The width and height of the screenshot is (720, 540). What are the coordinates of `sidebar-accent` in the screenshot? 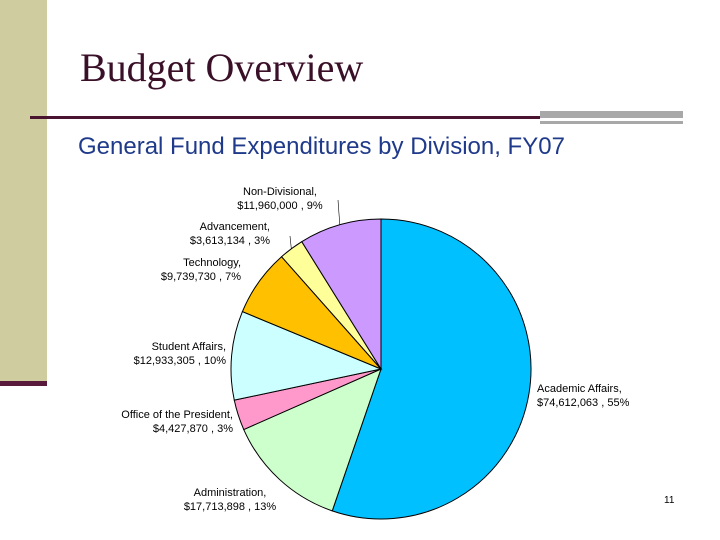 It's located at (23, 383).